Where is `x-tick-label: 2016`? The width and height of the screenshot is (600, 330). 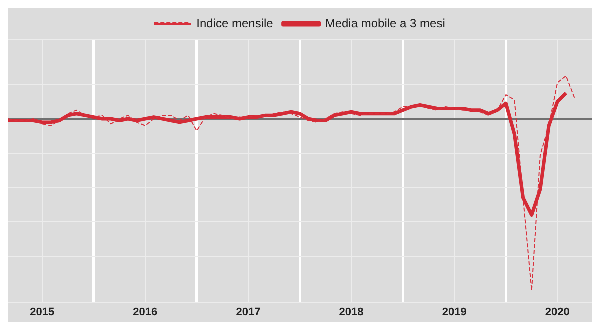 x-tick-label: 2016 is located at coordinates (145, 312).